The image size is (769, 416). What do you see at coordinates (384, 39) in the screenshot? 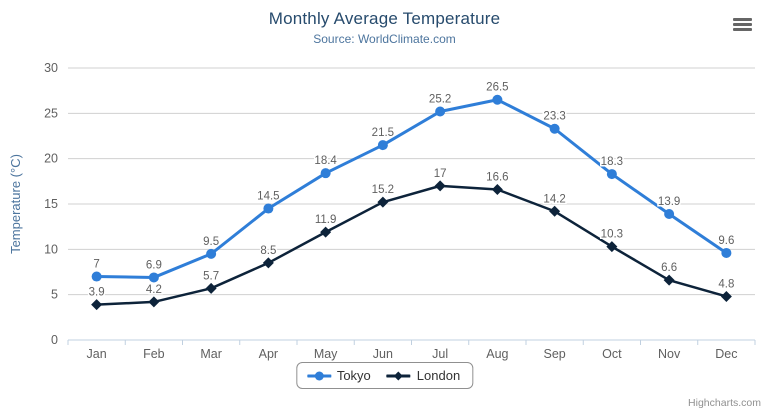
I see `chart-subtitle: Source: WorldClimate.com` at bounding box center [384, 39].